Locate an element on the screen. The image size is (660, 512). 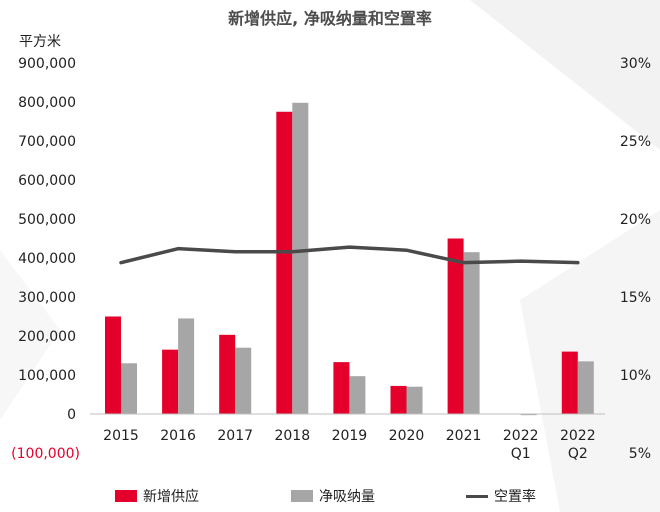
chart-title: 新增供应, 净吸纳量和空置率 is located at coordinates (330, 18).